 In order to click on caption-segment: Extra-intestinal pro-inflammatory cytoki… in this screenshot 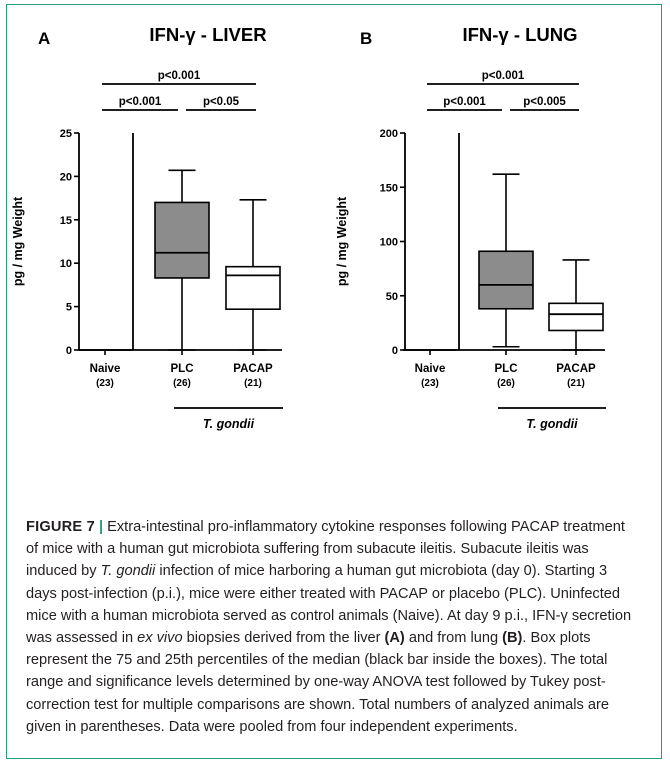, I will do `click(325, 549)`.